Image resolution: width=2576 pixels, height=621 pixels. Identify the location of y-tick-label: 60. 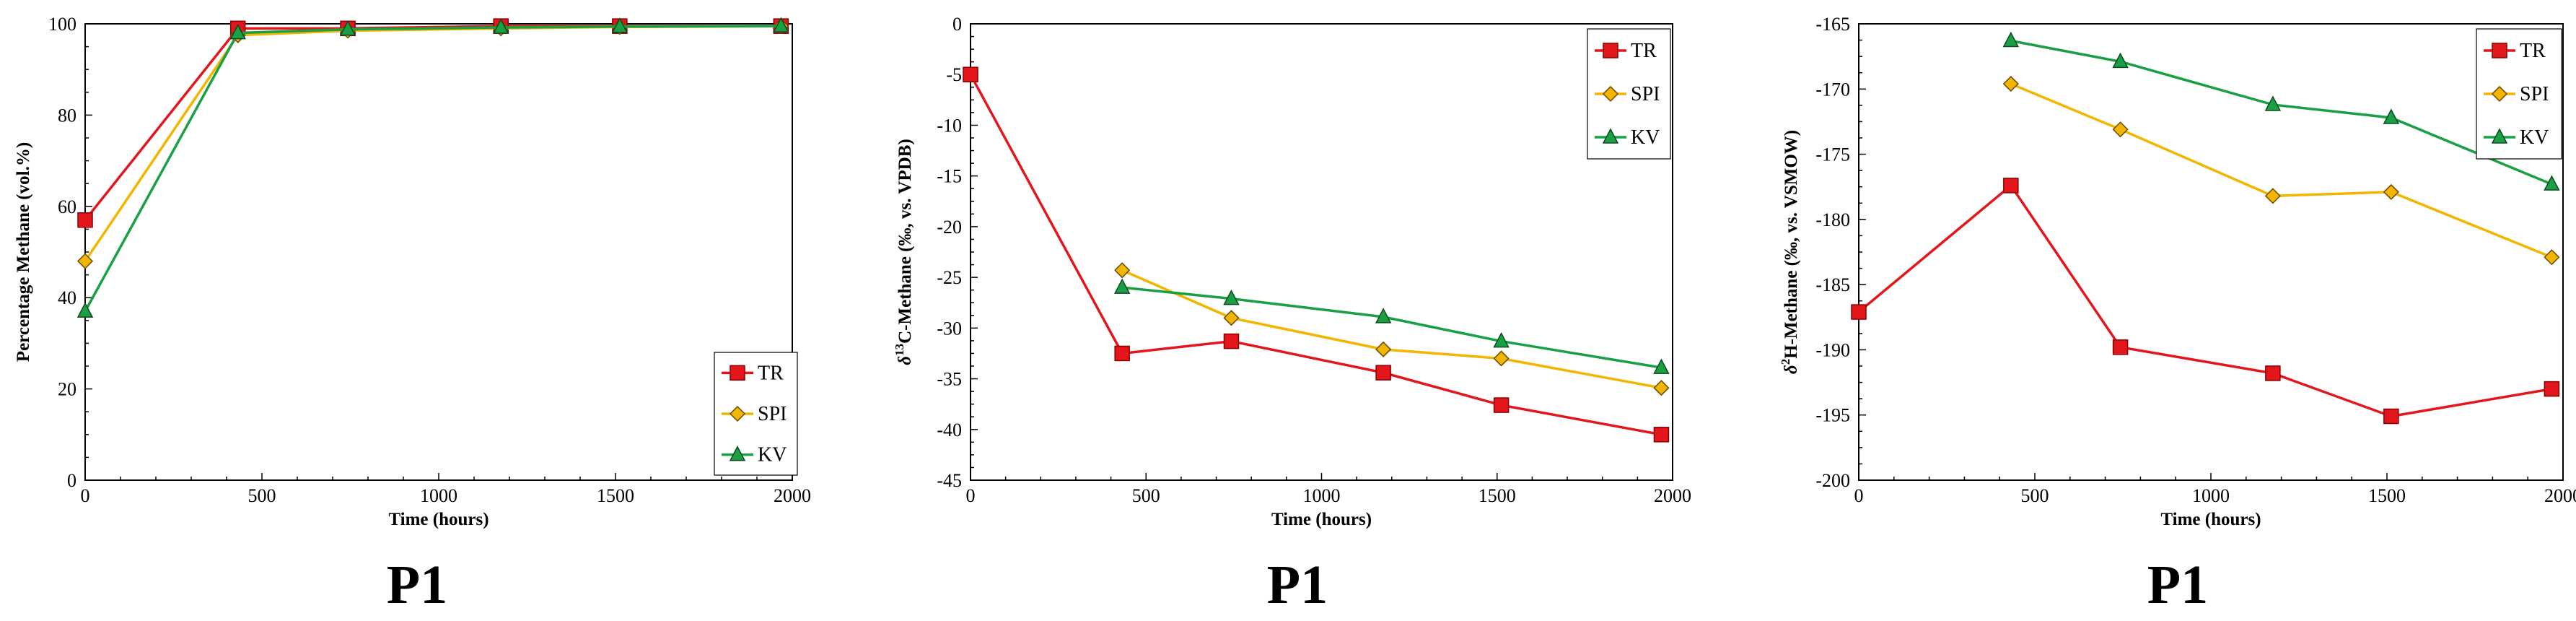
(67, 206).